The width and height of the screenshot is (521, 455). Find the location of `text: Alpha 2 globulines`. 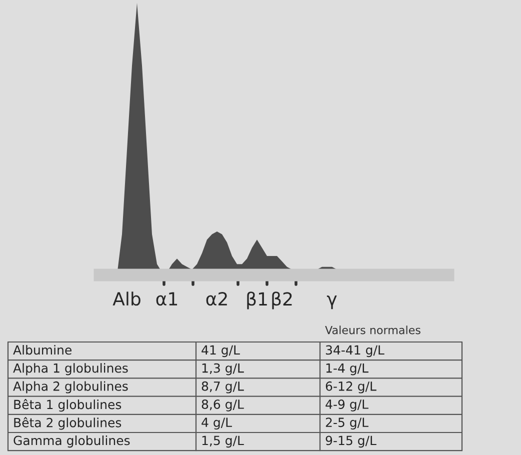

text: Alpha 2 globulines is located at coordinates (70, 387).